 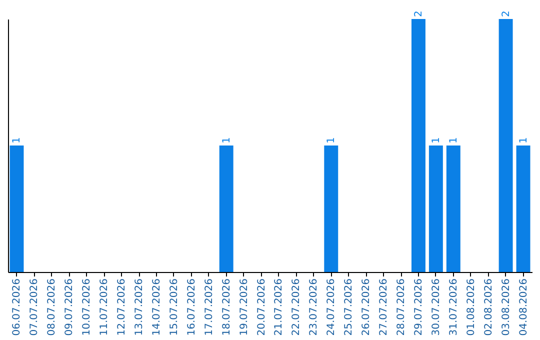 I want to click on x-tick-label: 20.07.2026, so click(x=262, y=307).